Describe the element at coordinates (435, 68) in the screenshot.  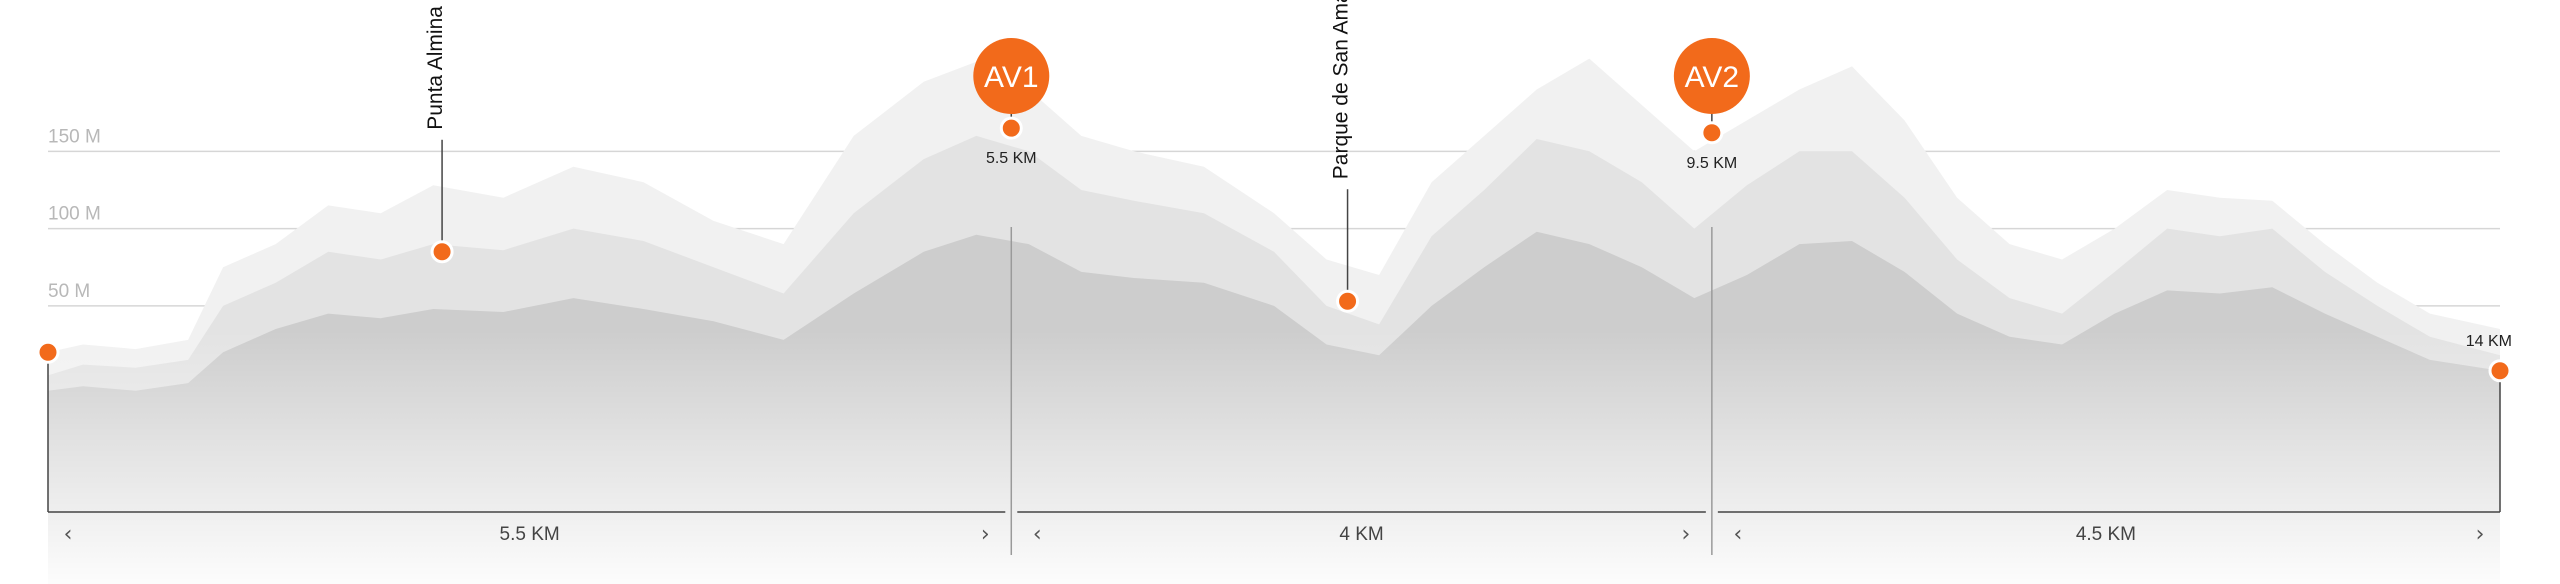
I see `poi-label: Punta Almina` at that location.